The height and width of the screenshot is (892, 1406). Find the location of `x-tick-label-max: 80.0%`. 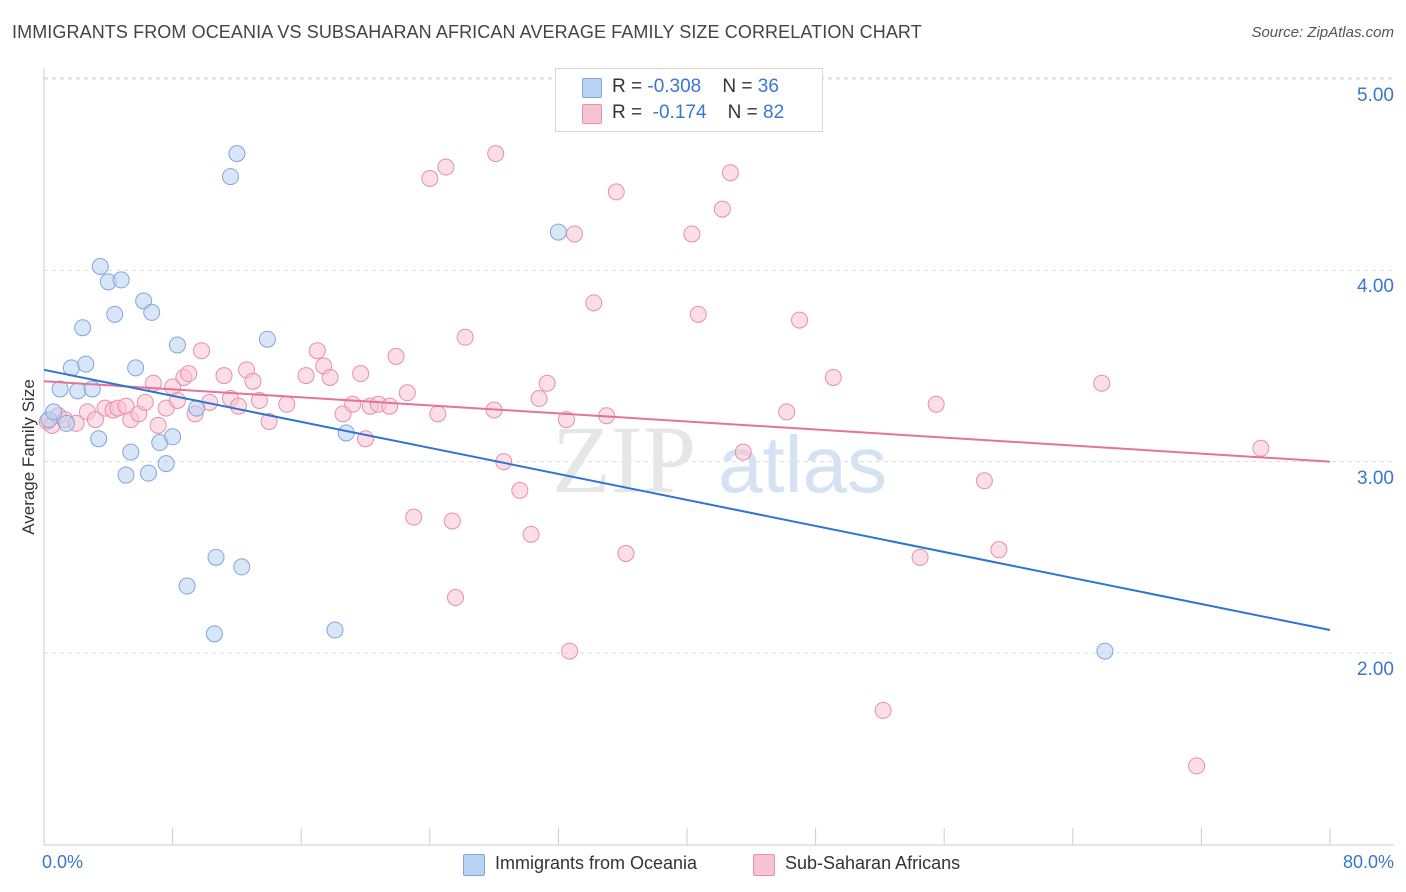

x-tick-label-max: 80.0% is located at coordinates (1368, 862).